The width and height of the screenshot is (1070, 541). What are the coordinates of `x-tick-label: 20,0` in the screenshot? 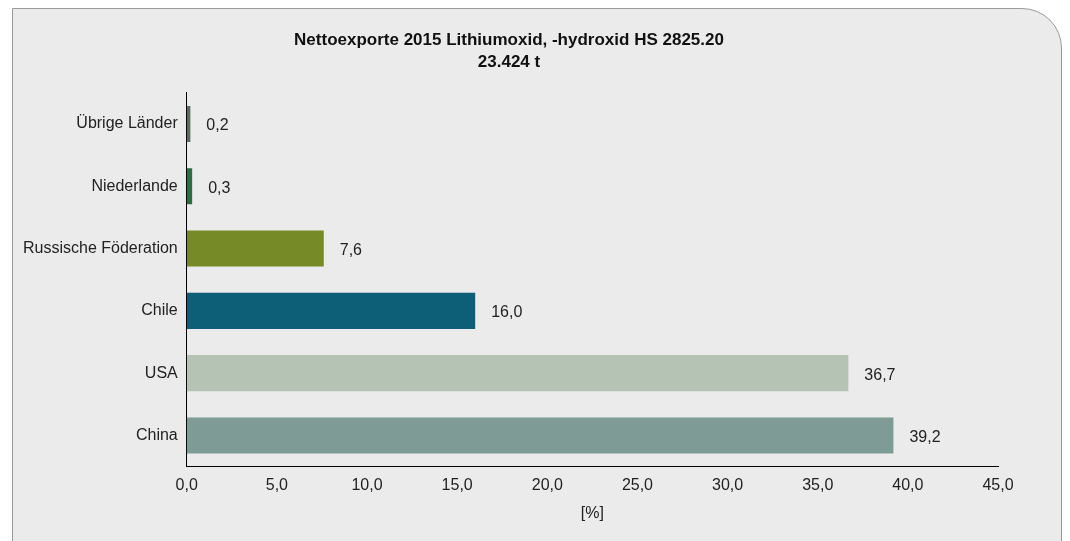 It's located at (547, 484).